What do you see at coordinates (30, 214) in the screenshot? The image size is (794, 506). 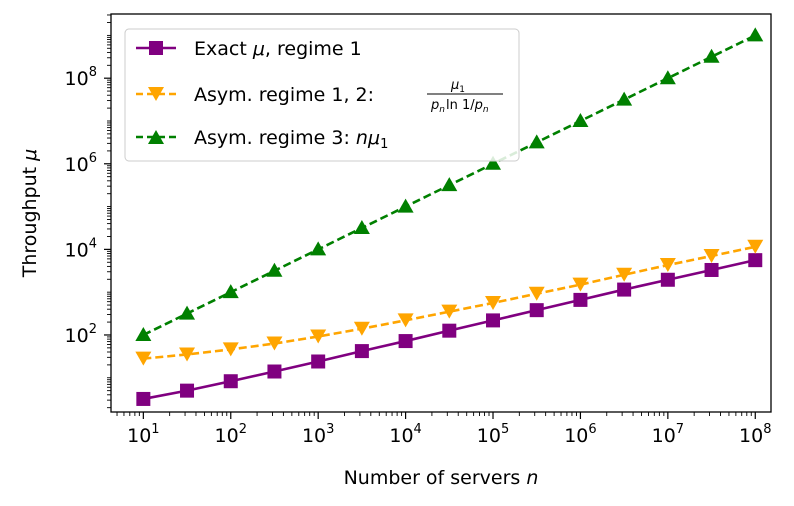 I see `y-axis-label: Throughput μ` at bounding box center [30, 214].